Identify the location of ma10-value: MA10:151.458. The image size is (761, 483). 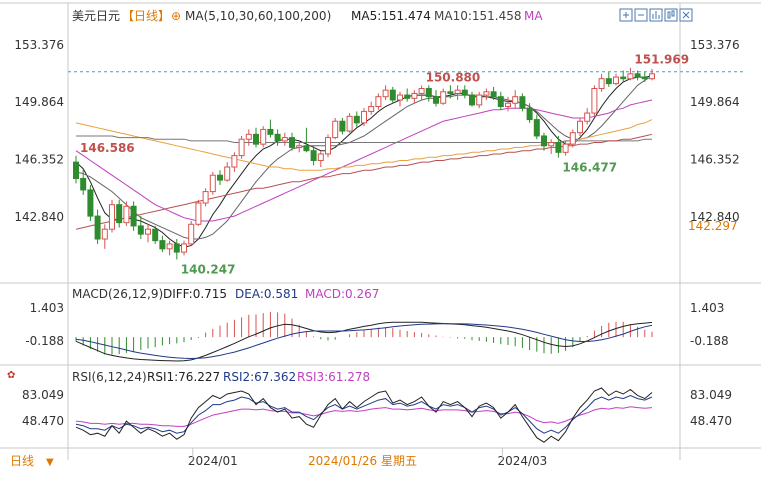
(478, 16).